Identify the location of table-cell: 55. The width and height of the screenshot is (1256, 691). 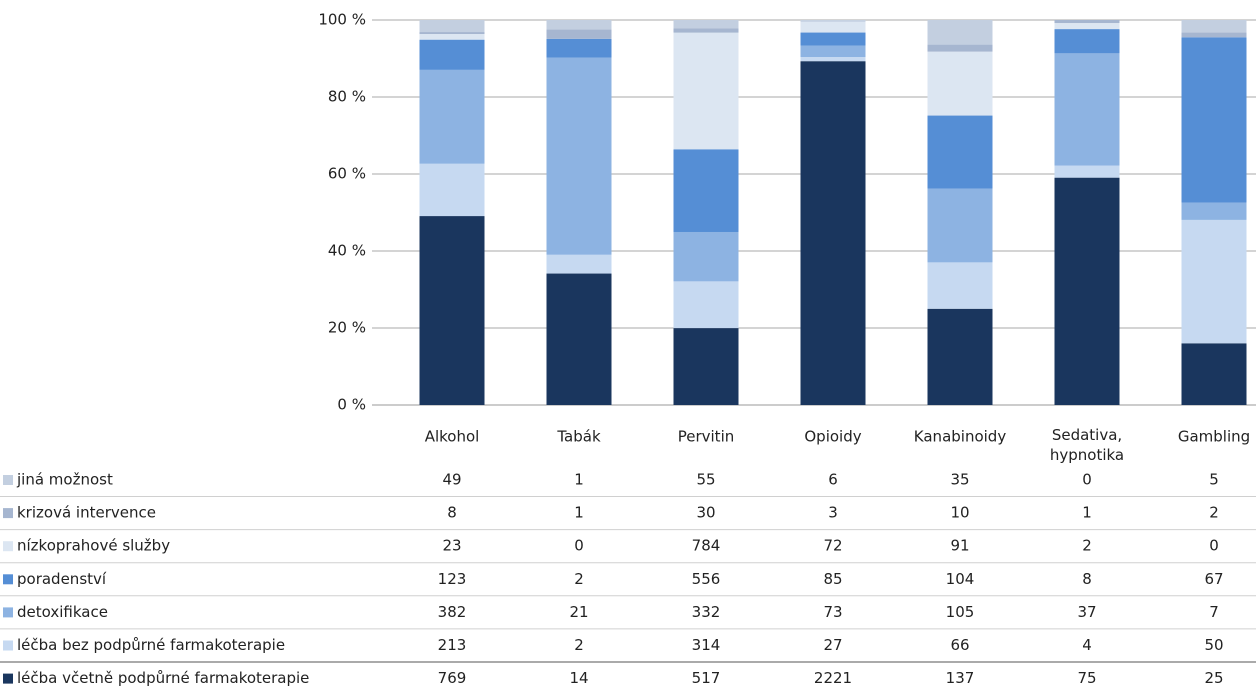
(705, 480).